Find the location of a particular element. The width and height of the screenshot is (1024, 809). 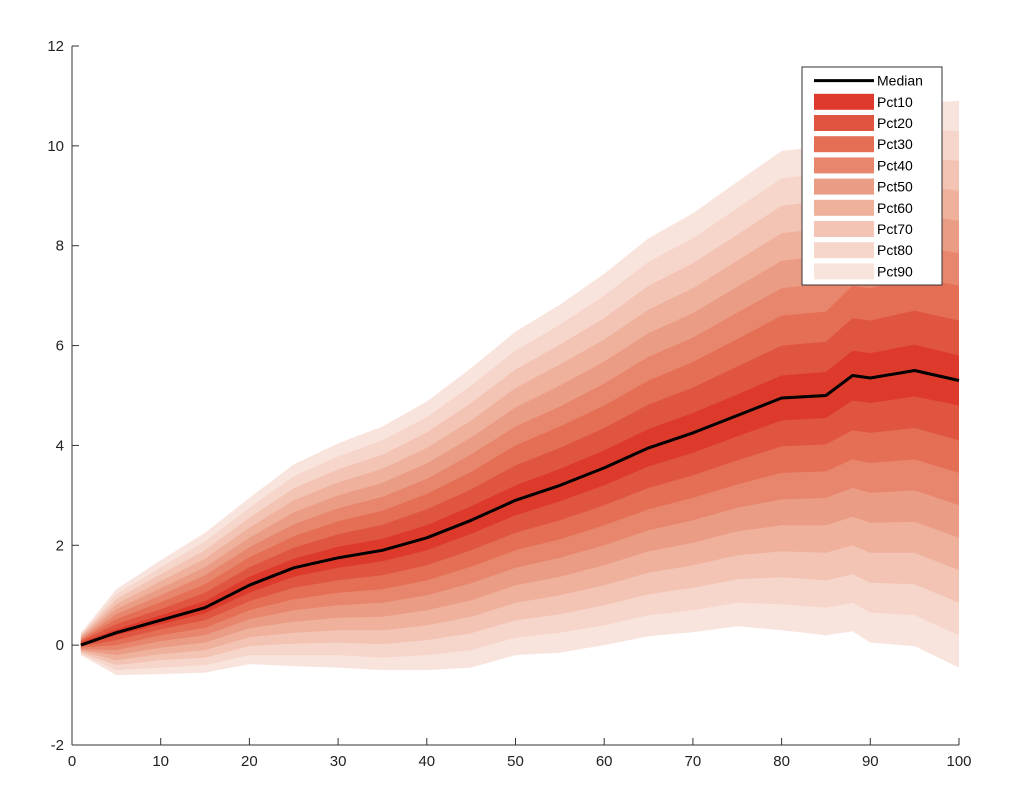

legend-label-pct20: Pct20 is located at coordinates (895, 123).